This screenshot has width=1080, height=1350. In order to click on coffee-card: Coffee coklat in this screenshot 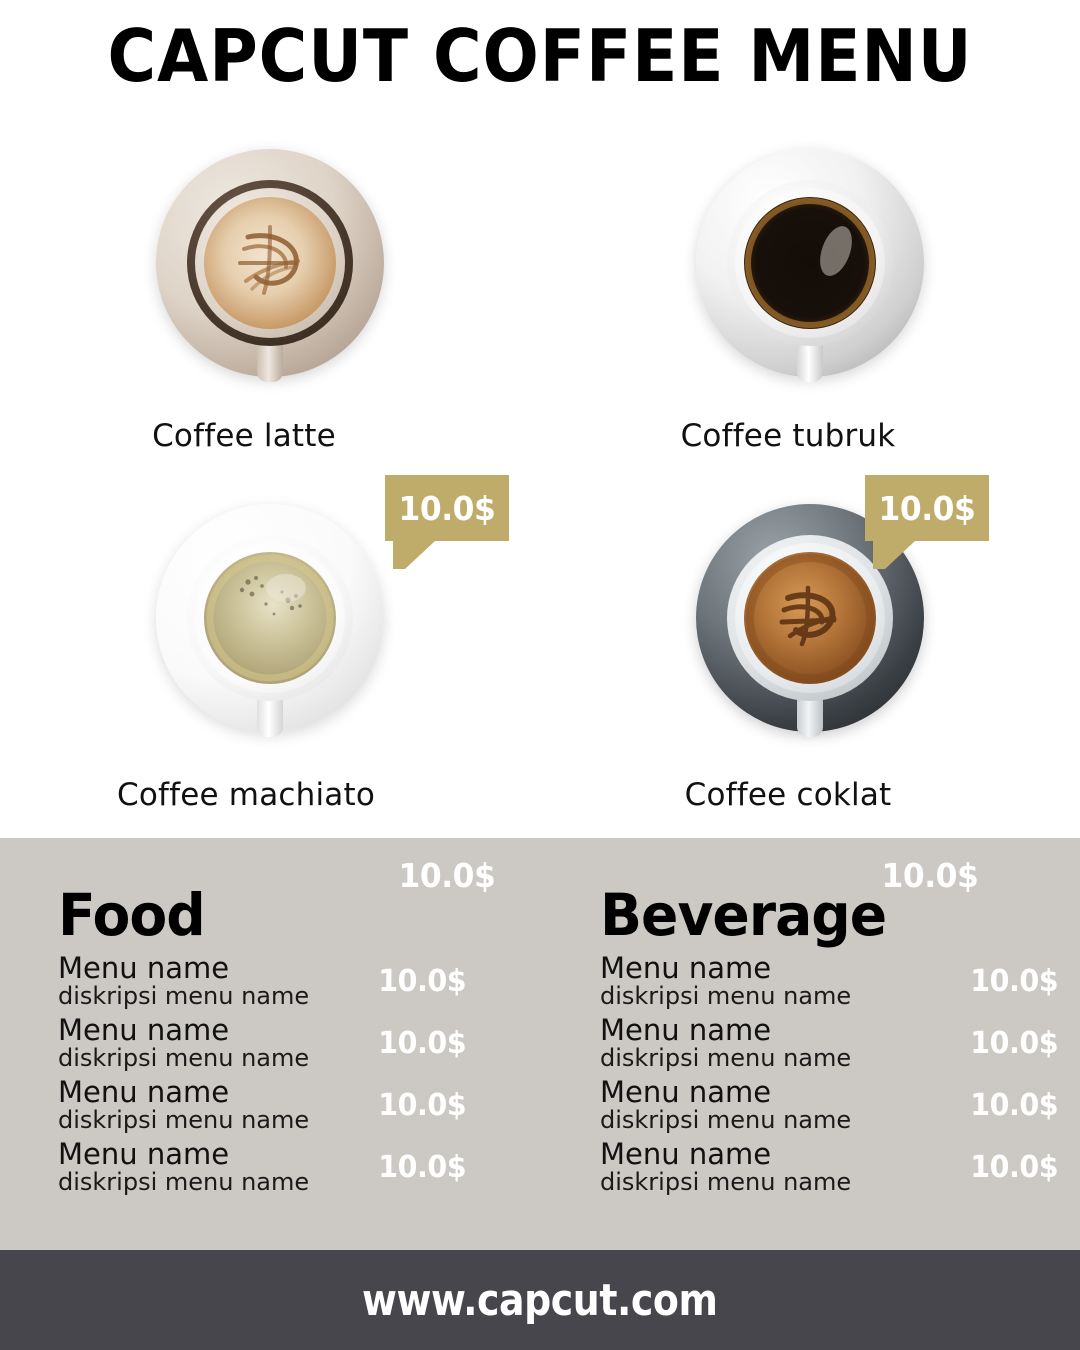, I will do `click(810, 662)`.